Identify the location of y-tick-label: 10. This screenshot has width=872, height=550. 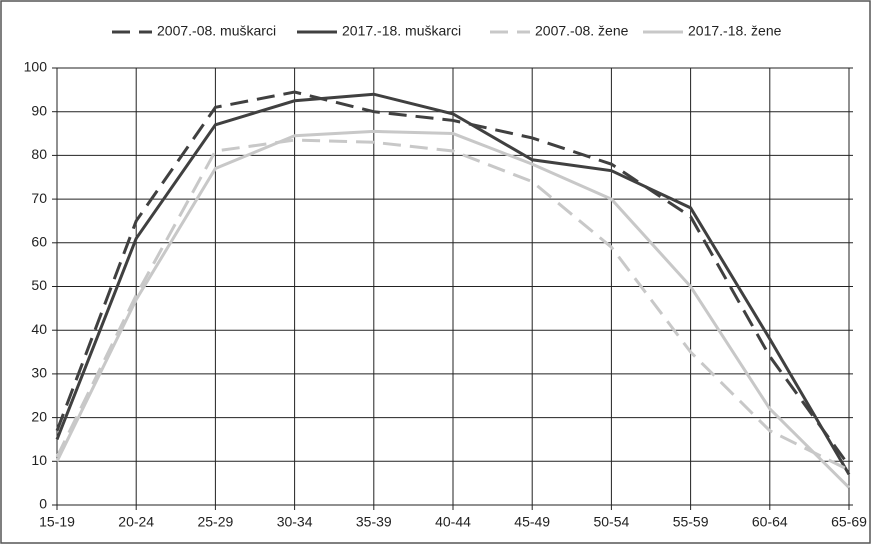
(39, 460).